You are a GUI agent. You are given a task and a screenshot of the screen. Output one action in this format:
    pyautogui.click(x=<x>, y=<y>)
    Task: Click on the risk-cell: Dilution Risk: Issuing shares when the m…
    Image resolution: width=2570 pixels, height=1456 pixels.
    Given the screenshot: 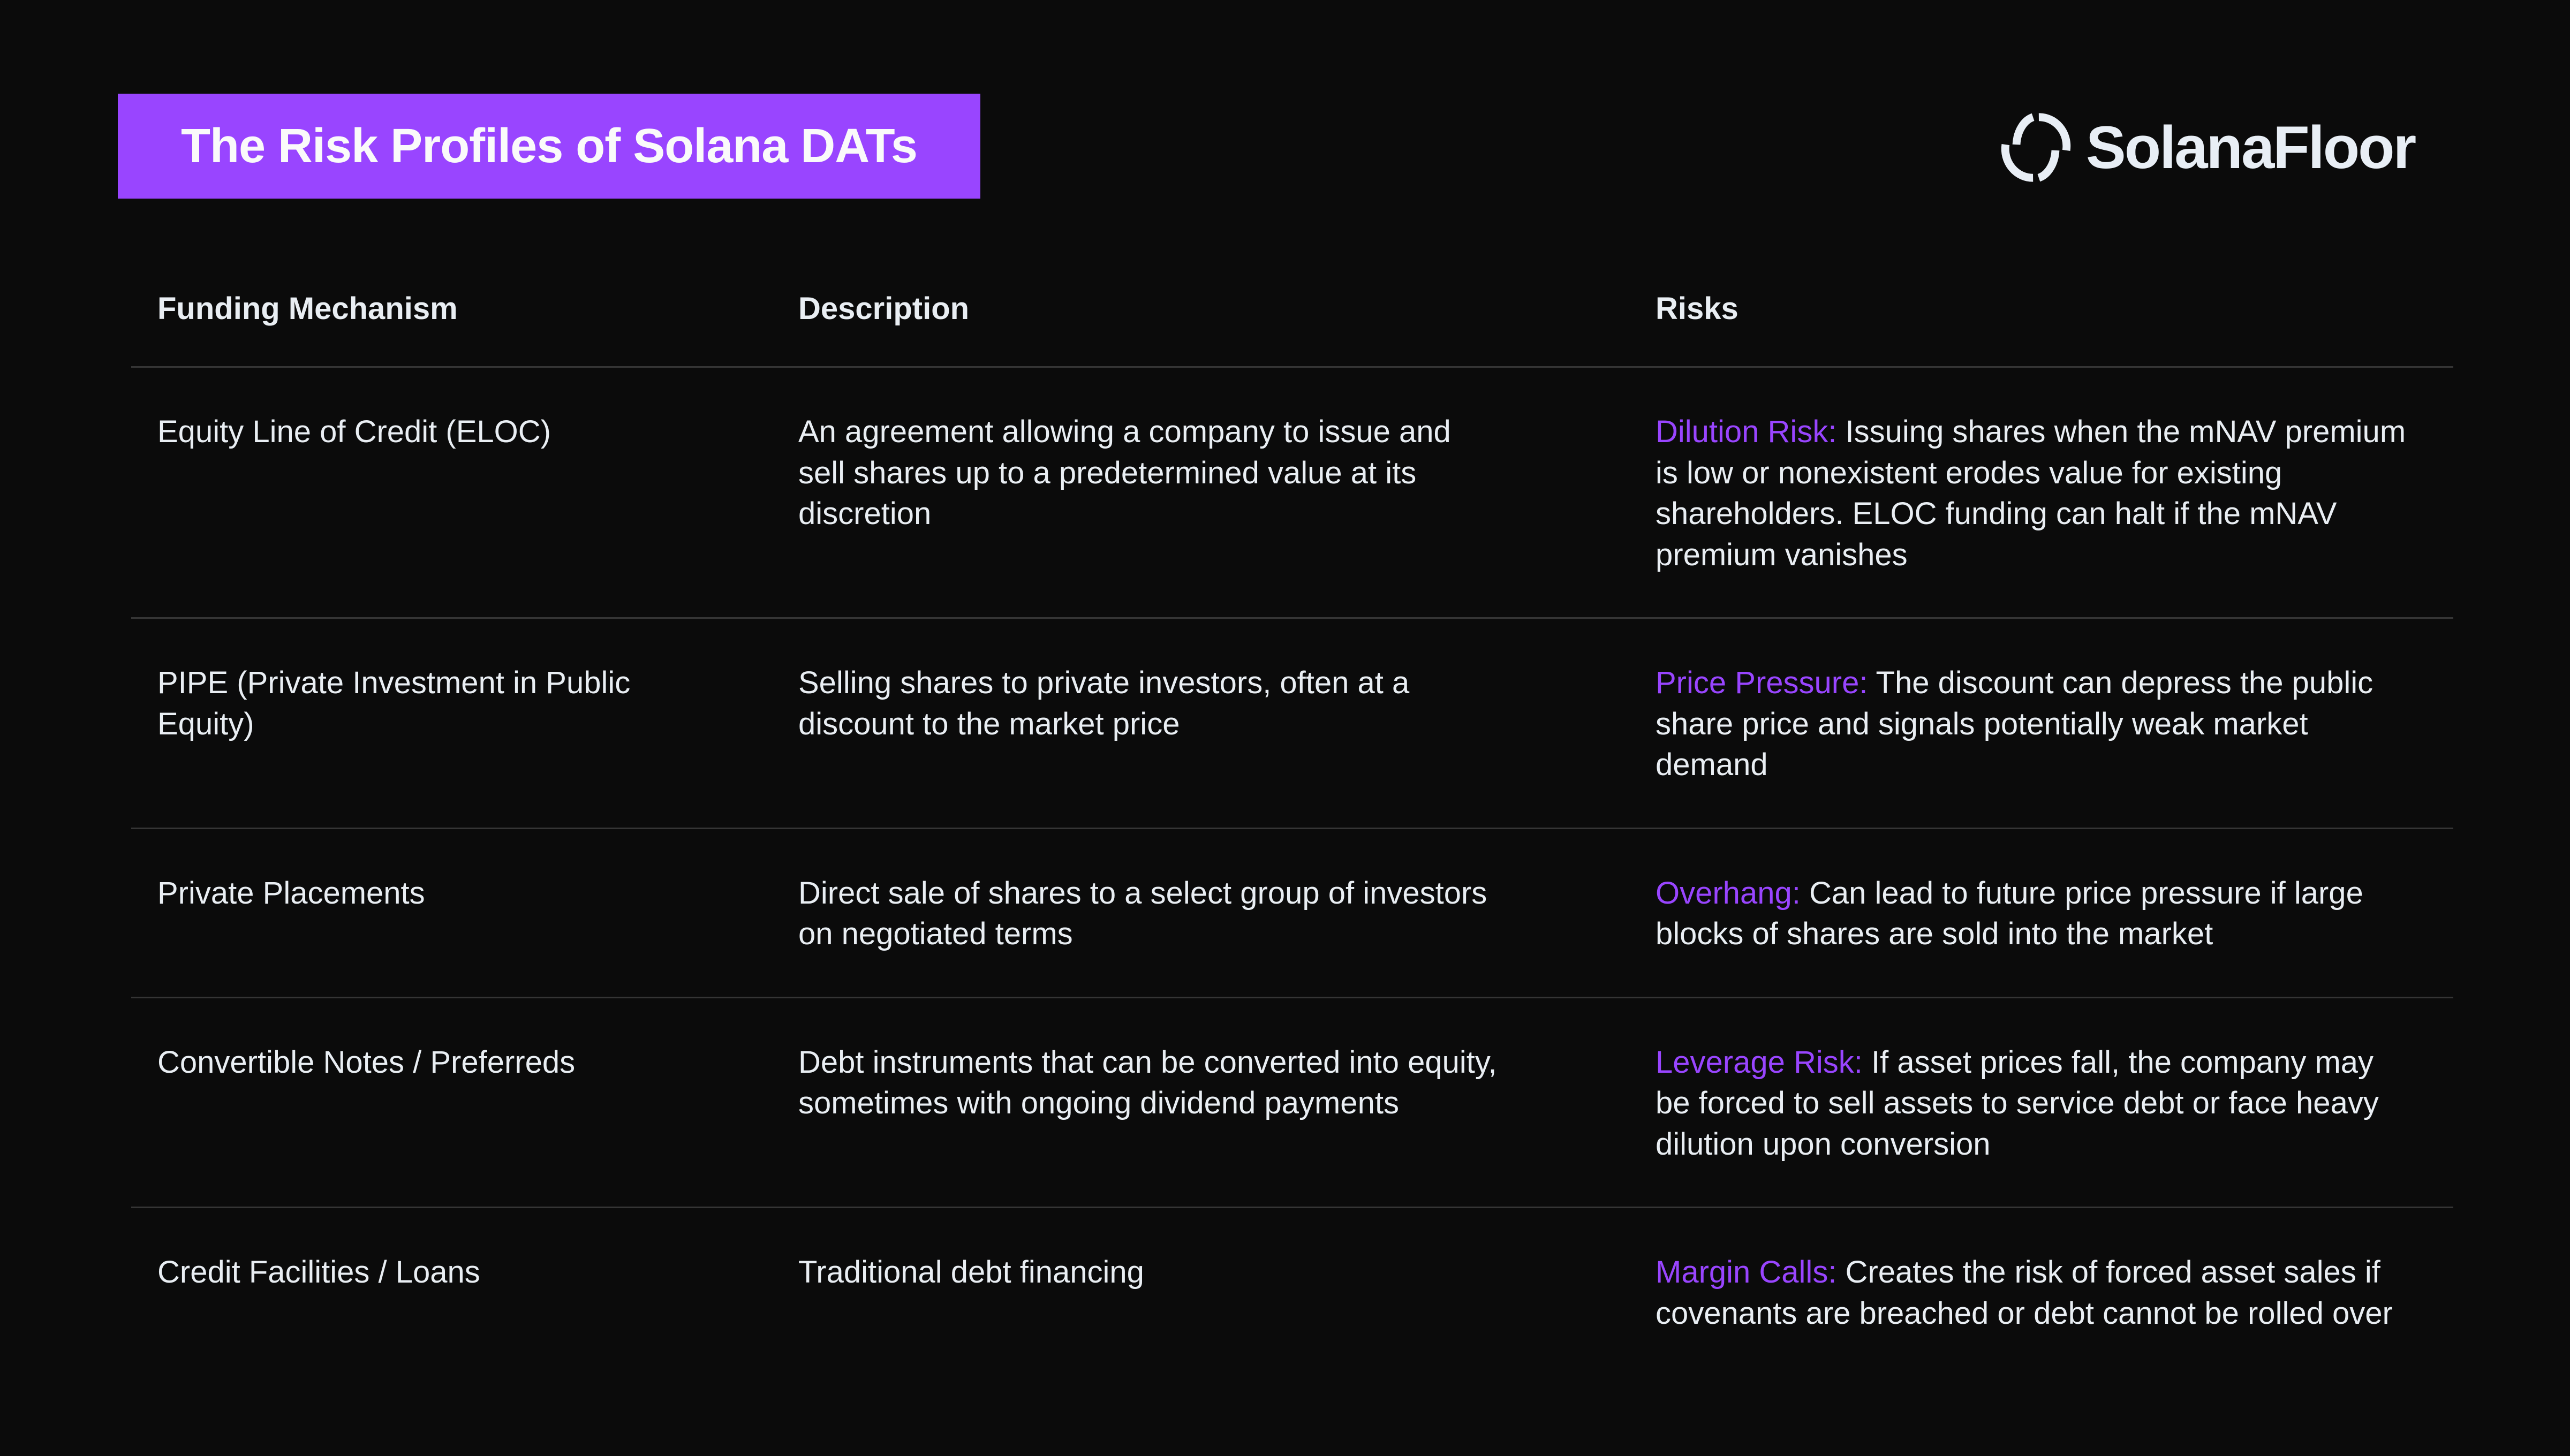 What is the action you would take?
    pyautogui.click(x=2054, y=493)
    